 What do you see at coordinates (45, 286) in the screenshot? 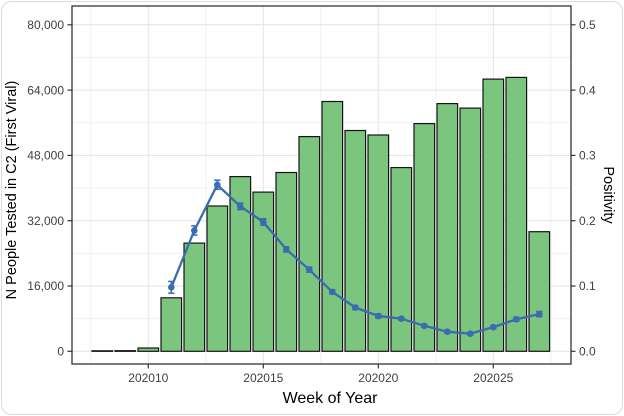
I see `tick-label-left: 16,000` at bounding box center [45, 286].